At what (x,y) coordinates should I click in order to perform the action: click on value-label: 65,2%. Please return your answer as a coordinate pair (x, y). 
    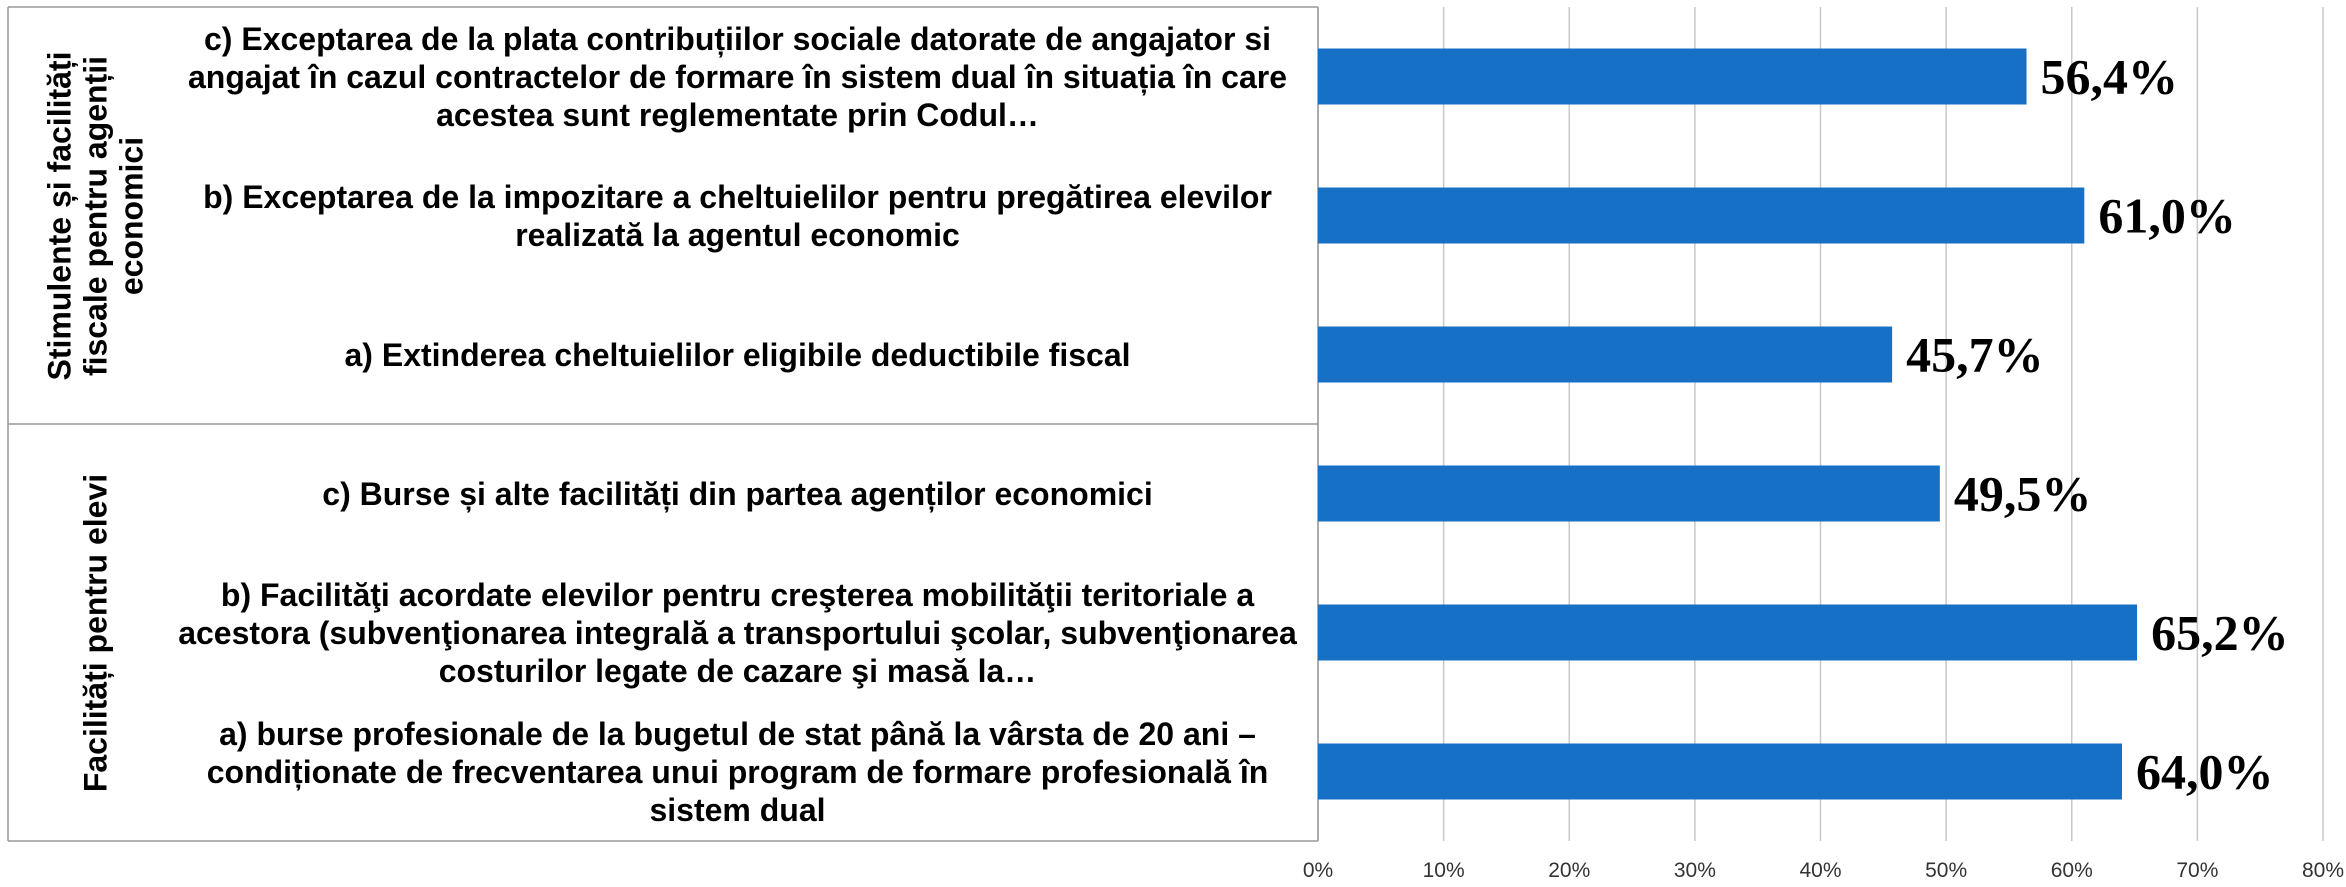
    Looking at the image, I should click on (2220, 633).